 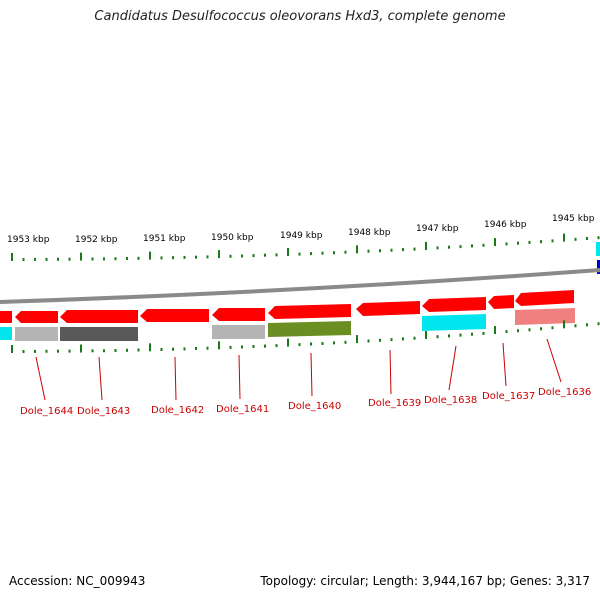 I want to click on cog-boxes, so click(x=287, y=324).